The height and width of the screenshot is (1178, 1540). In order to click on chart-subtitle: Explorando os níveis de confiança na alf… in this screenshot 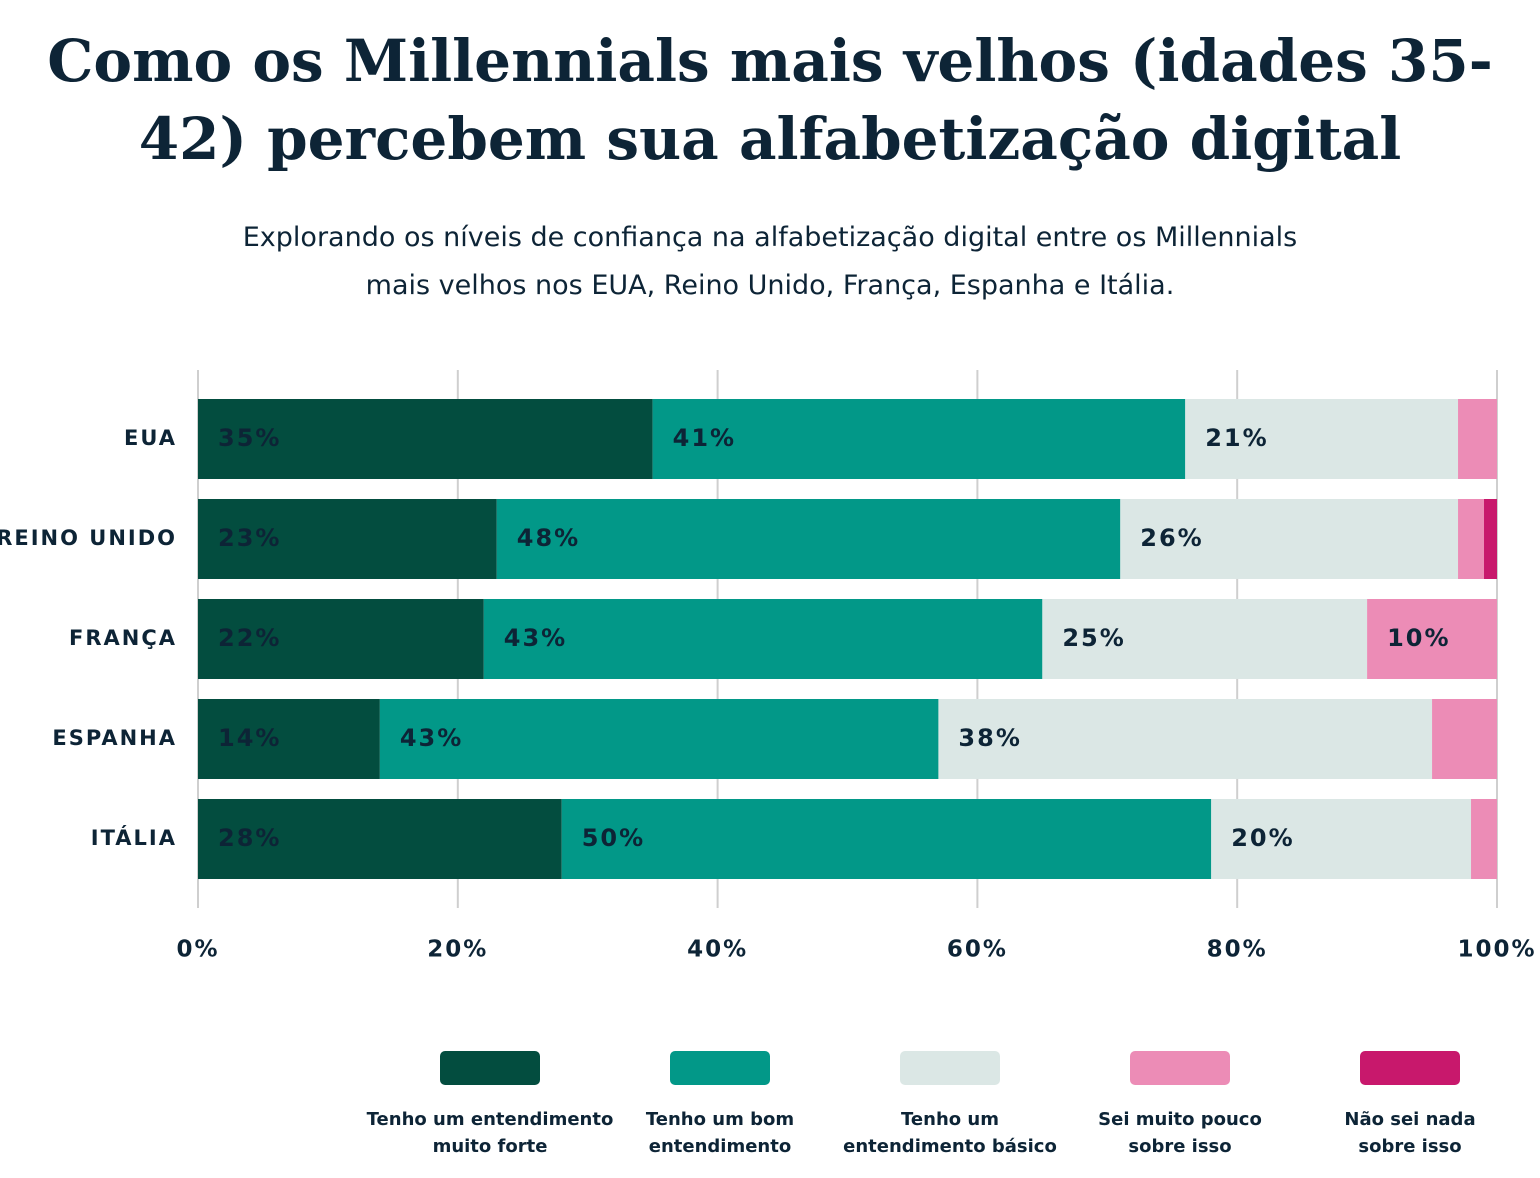, I will do `click(770, 261)`.